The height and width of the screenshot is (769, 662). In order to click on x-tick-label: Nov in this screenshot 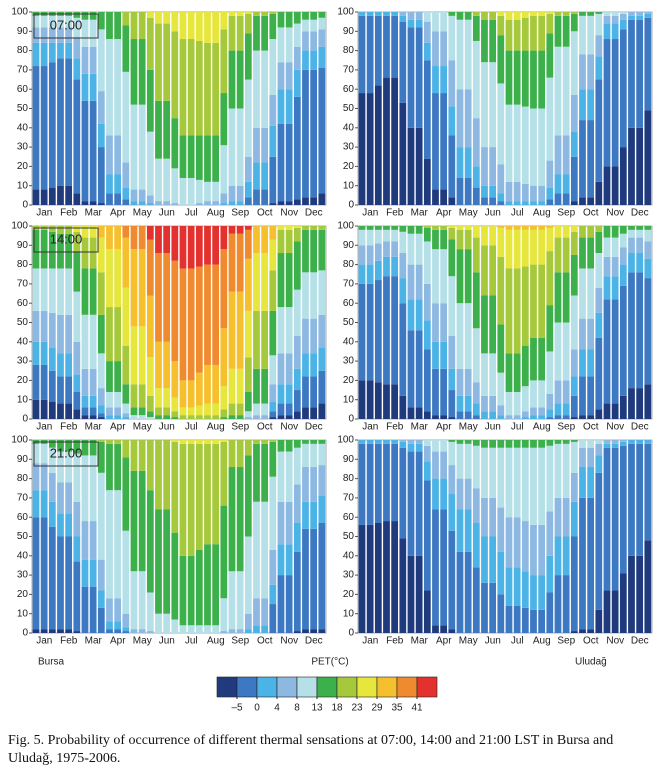, I will do `click(615, 213)`.